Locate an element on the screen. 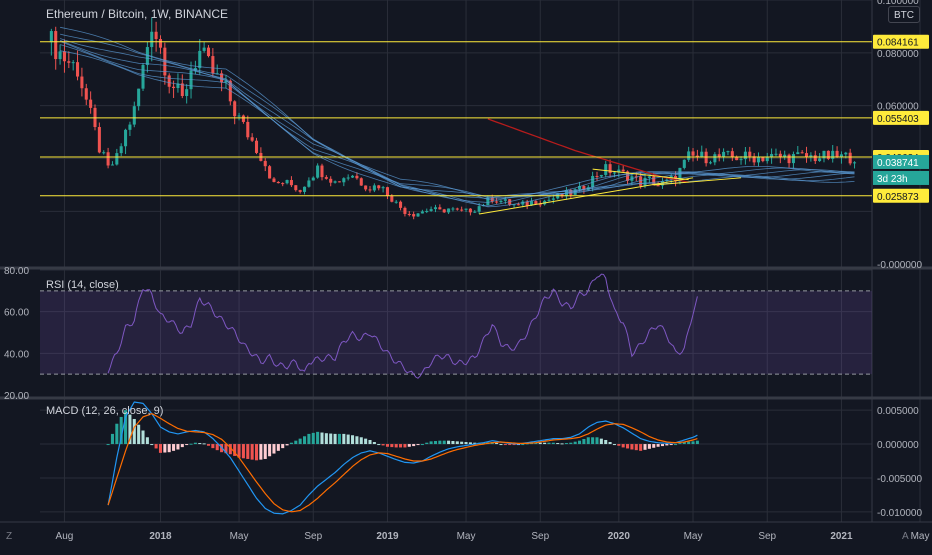 The height and width of the screenshot is (555, 932). rsi-axis-tick: 60.00 is located at coordinates (16, 313).